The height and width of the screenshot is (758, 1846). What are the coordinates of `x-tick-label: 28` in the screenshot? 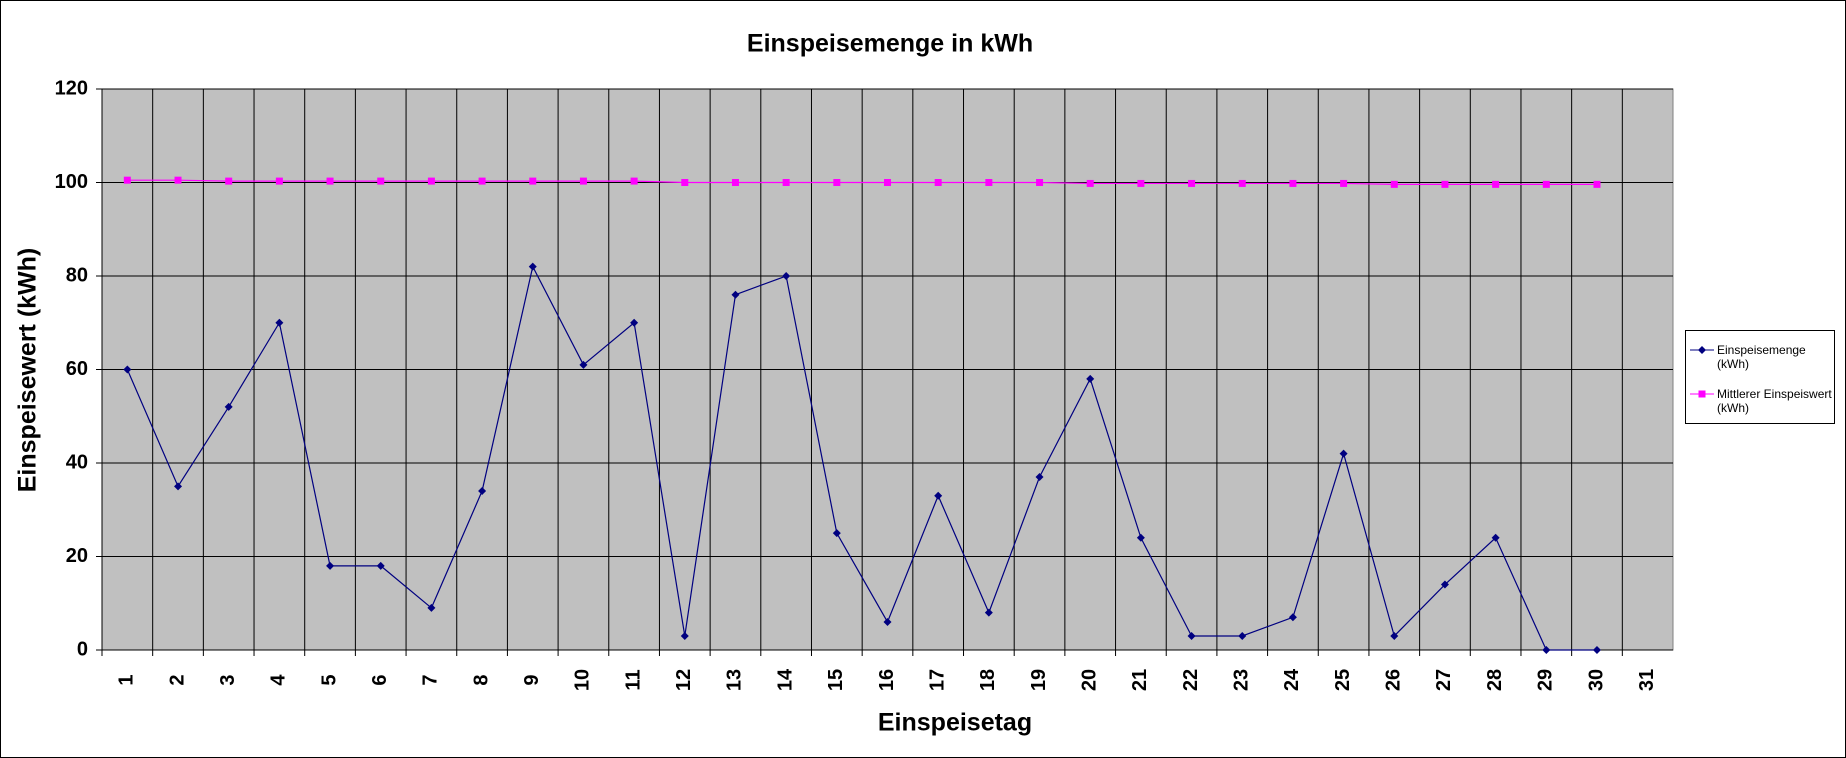 It's located at (1495, 680).